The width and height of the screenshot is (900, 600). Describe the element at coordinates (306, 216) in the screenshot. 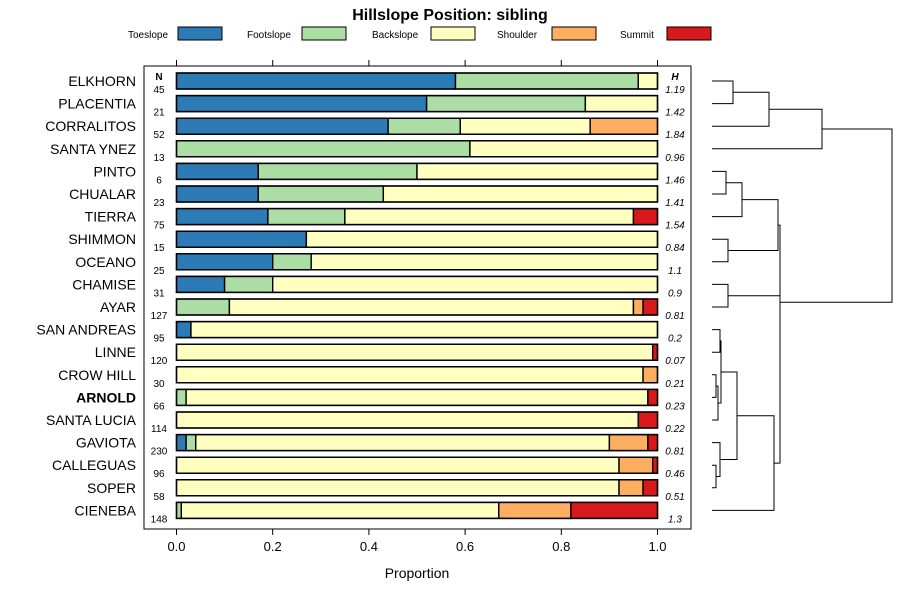

I see `bar-segment-6-footslope` at that location.